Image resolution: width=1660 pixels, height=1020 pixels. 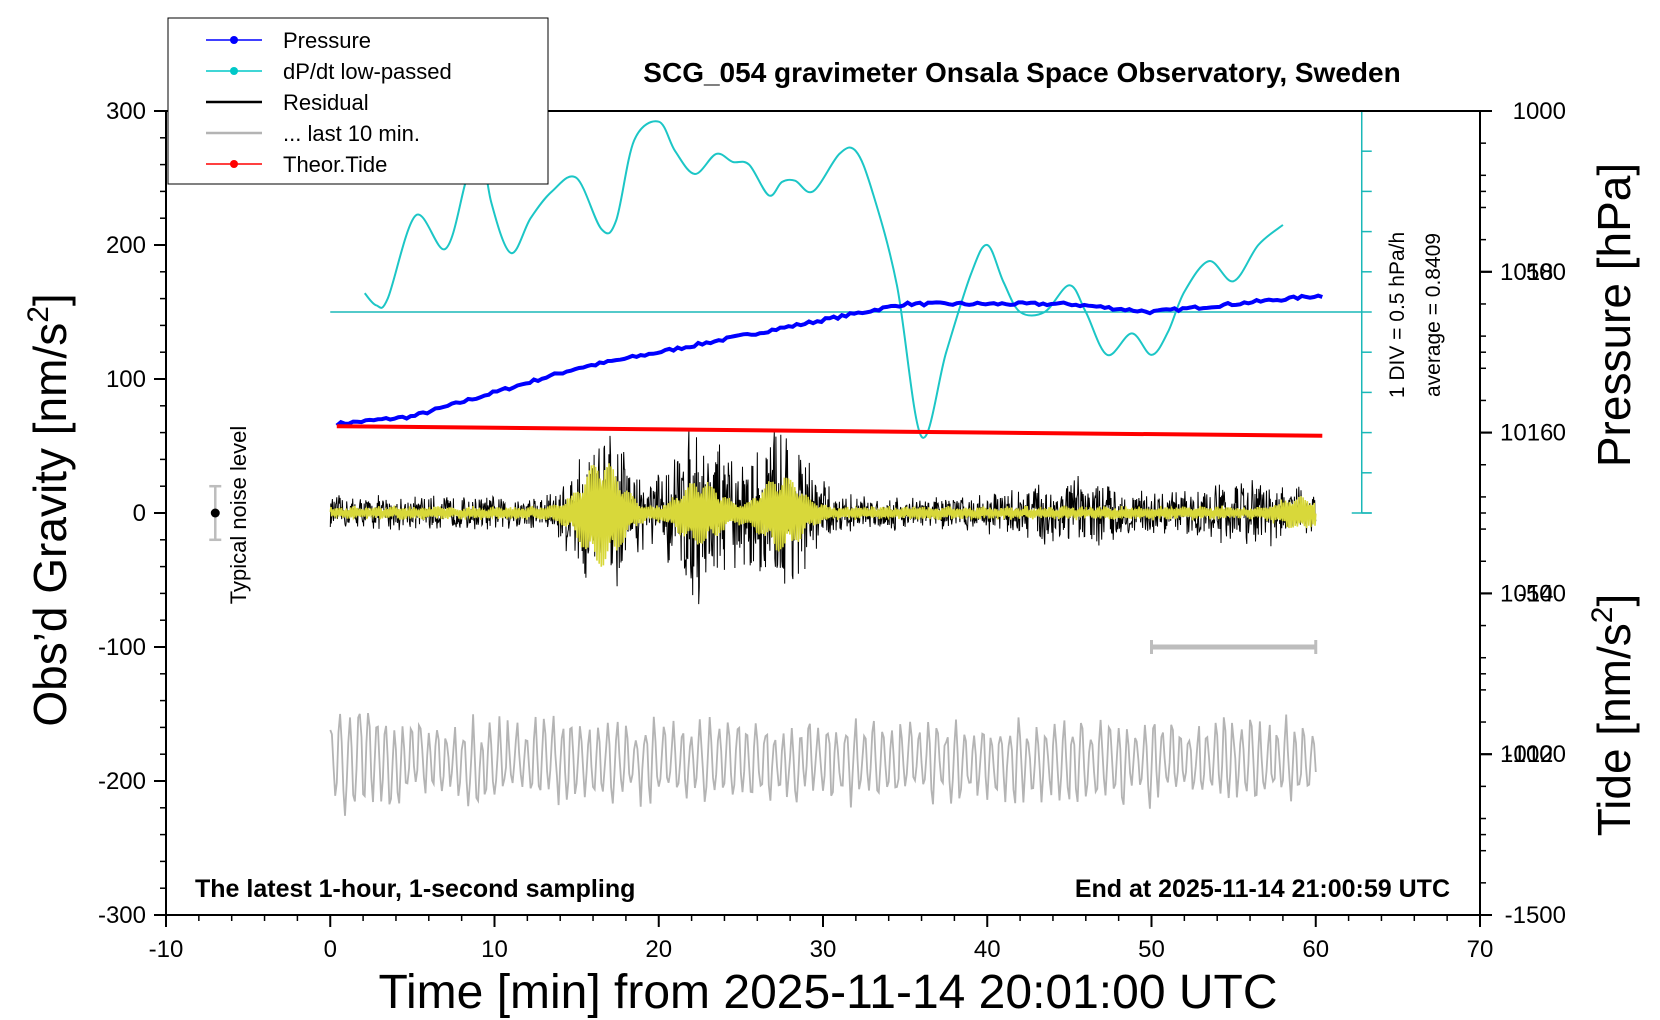 I want to click on pressure-tick-label: 1018, so click(x=1526, y=272).